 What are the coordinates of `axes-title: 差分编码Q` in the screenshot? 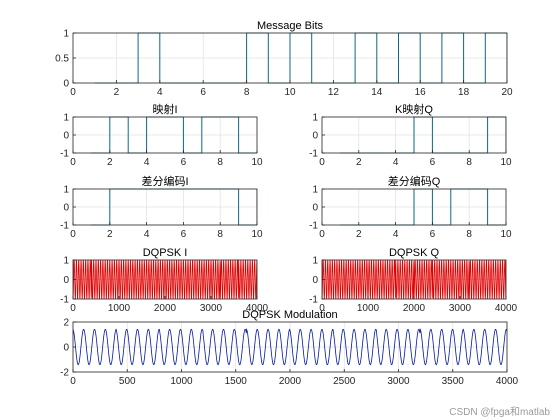 It's located at (414, 181).